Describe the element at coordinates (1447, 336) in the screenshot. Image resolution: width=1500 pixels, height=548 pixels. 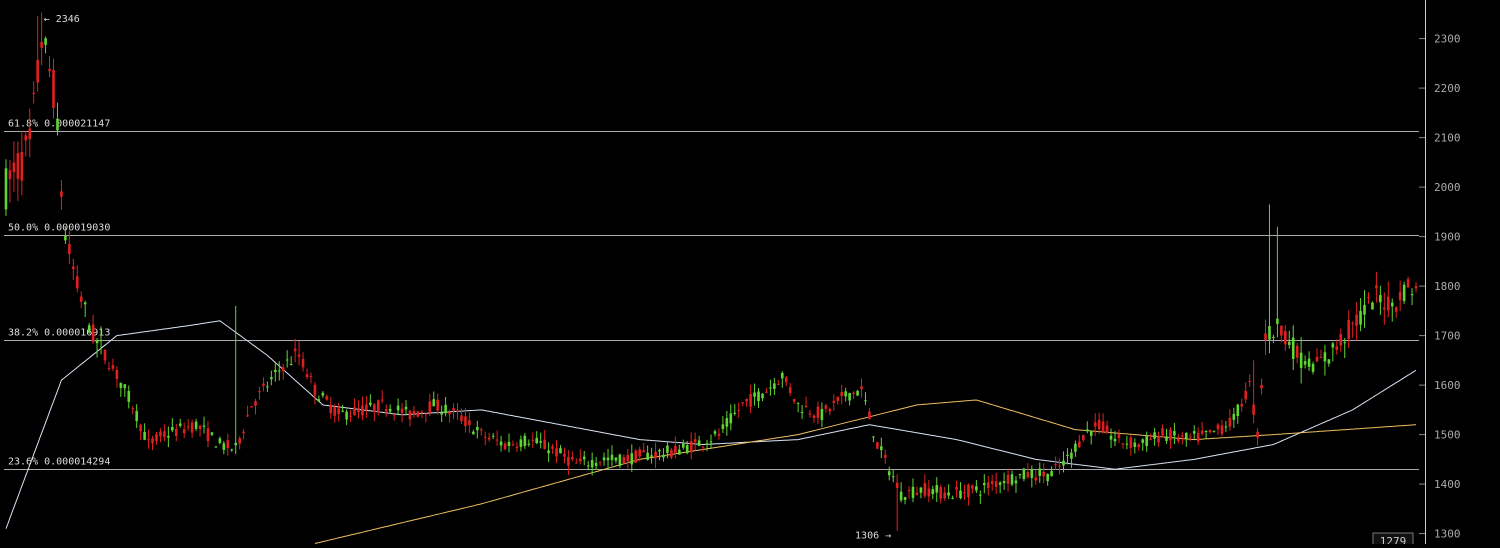
I see `y-tick-label: 1700` at that location.